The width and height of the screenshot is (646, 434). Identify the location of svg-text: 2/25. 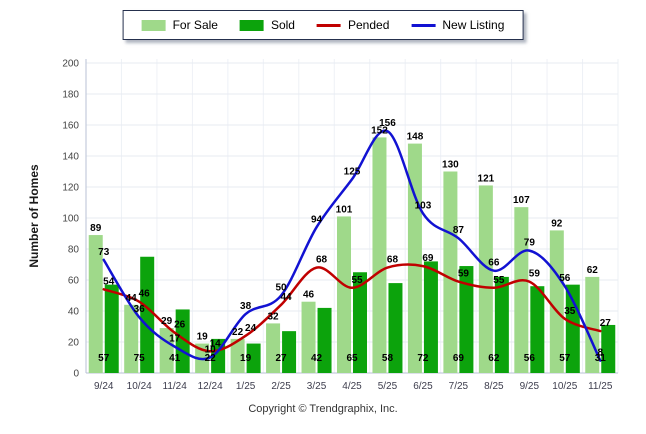
(281, 386).